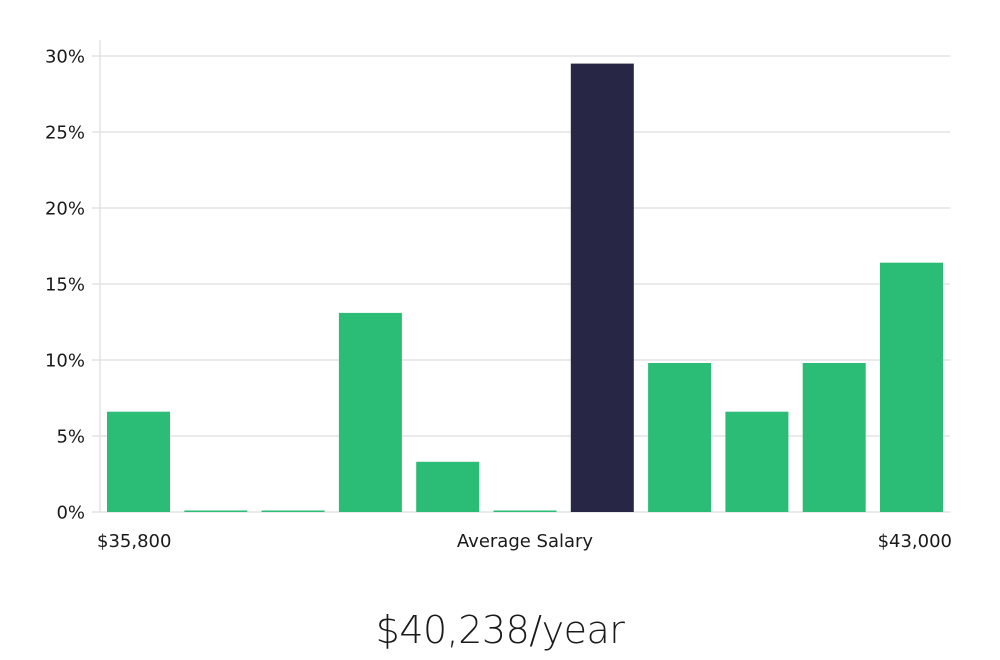 This screenshot has width=1000, height=660. I want to click on average-salary-value: $40,238/year, so click(500, 630).